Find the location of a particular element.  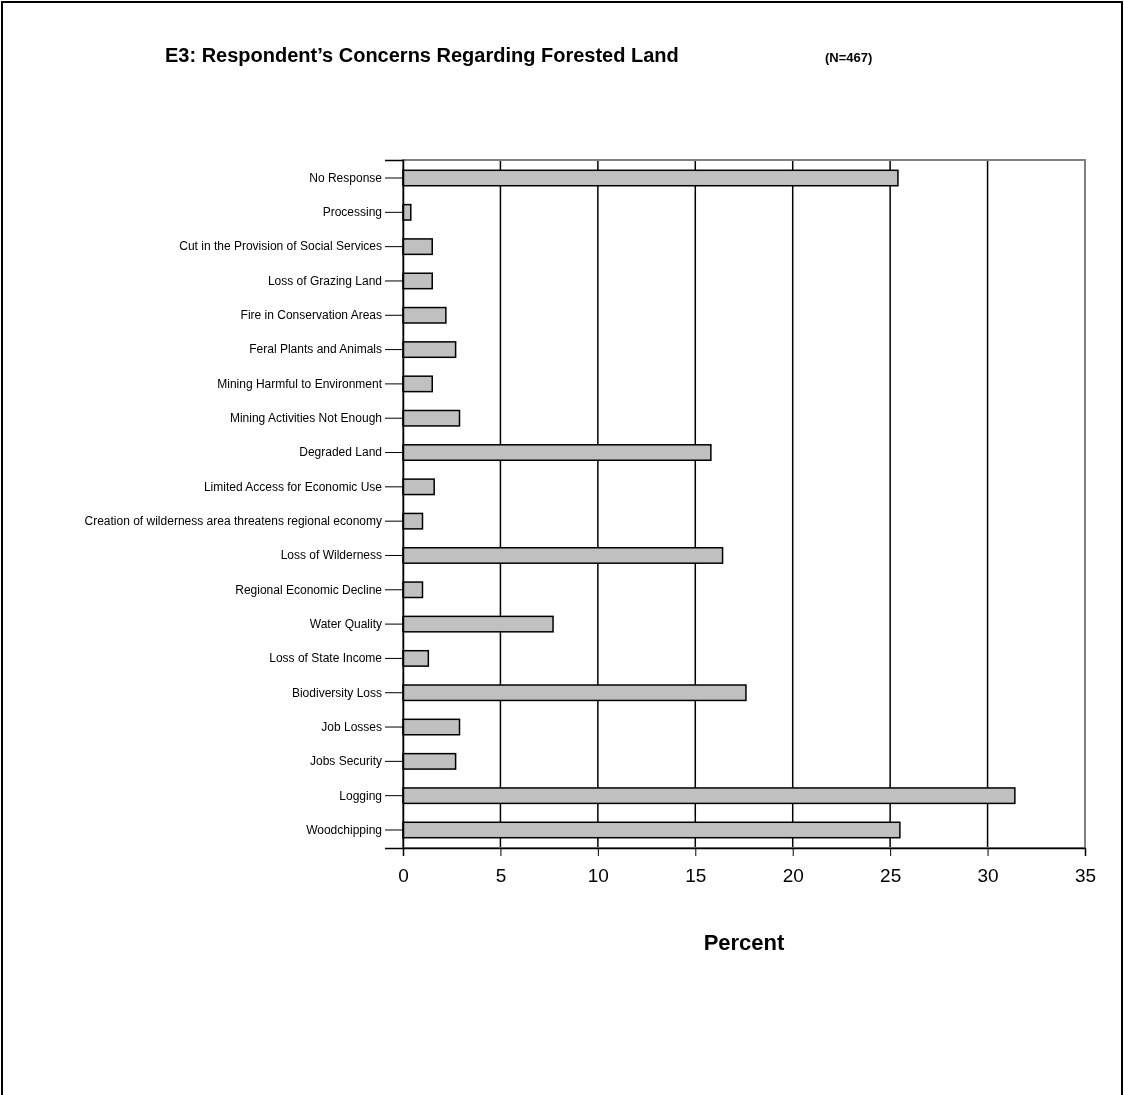

y-tick-label: Job Losses is located at coordinates (351, 726).